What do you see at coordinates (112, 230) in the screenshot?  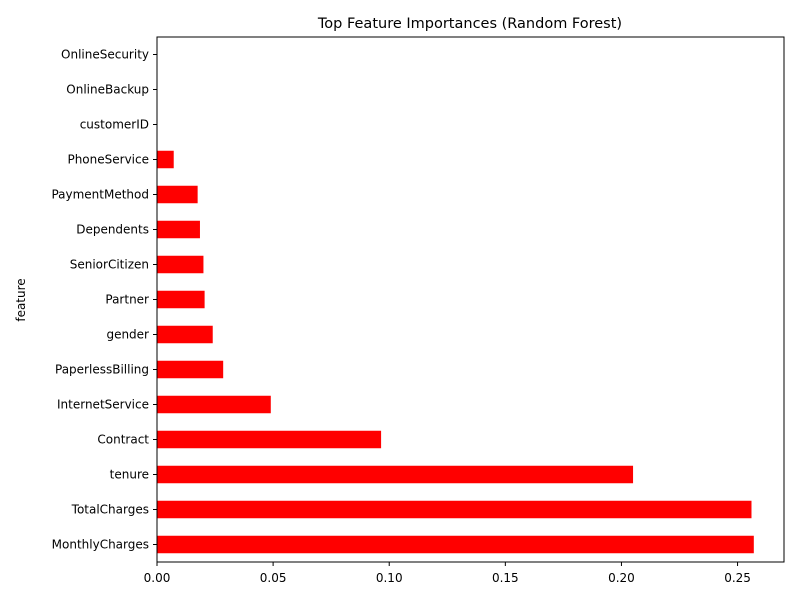 I see `y-tick-label: Dependents` at bounding box center [112, 230].